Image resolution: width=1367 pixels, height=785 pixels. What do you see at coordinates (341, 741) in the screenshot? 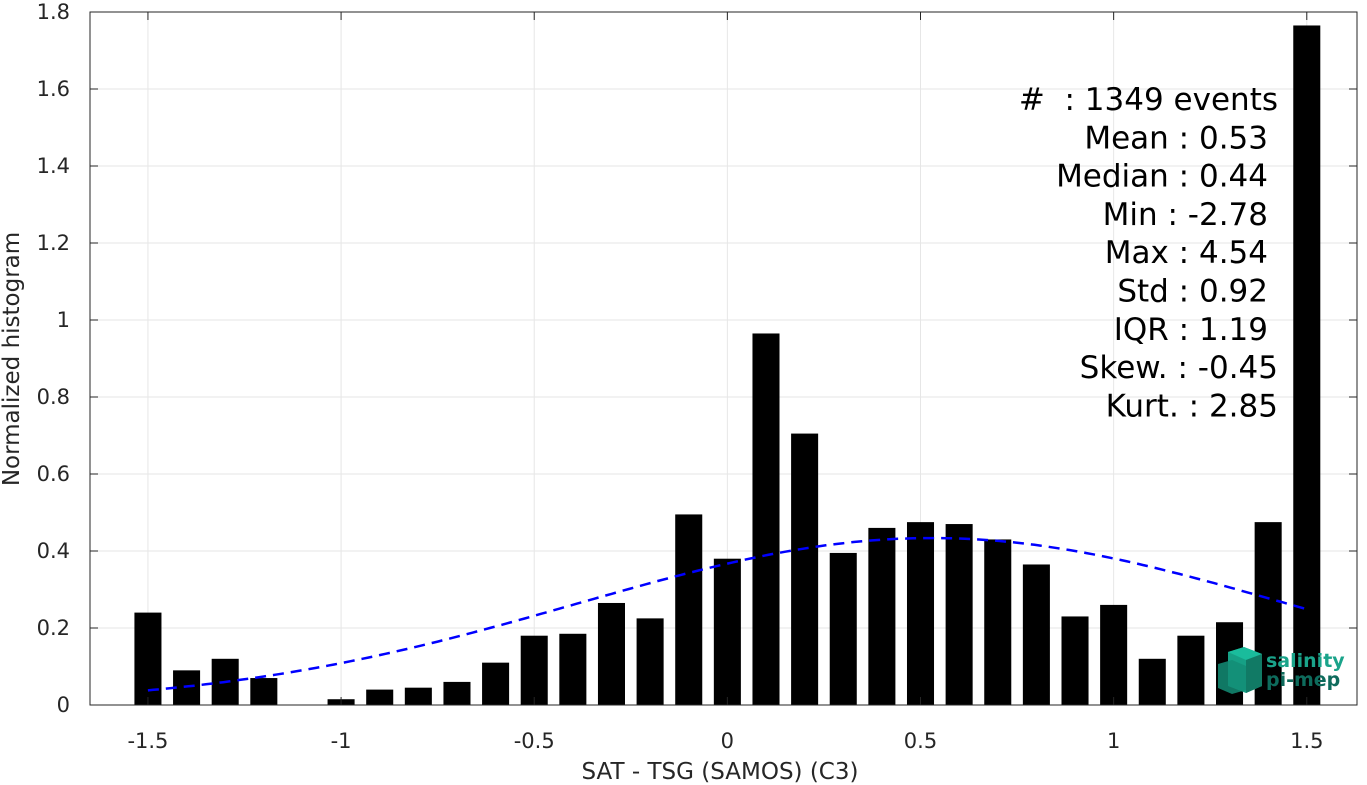
I see `x-tick-label: -1` at bounding box center [341, 741].